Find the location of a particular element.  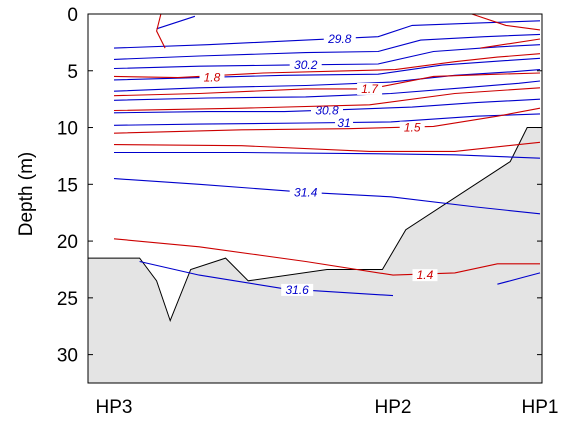

contour-label: 31.6 is located at coordinates (298, 290).